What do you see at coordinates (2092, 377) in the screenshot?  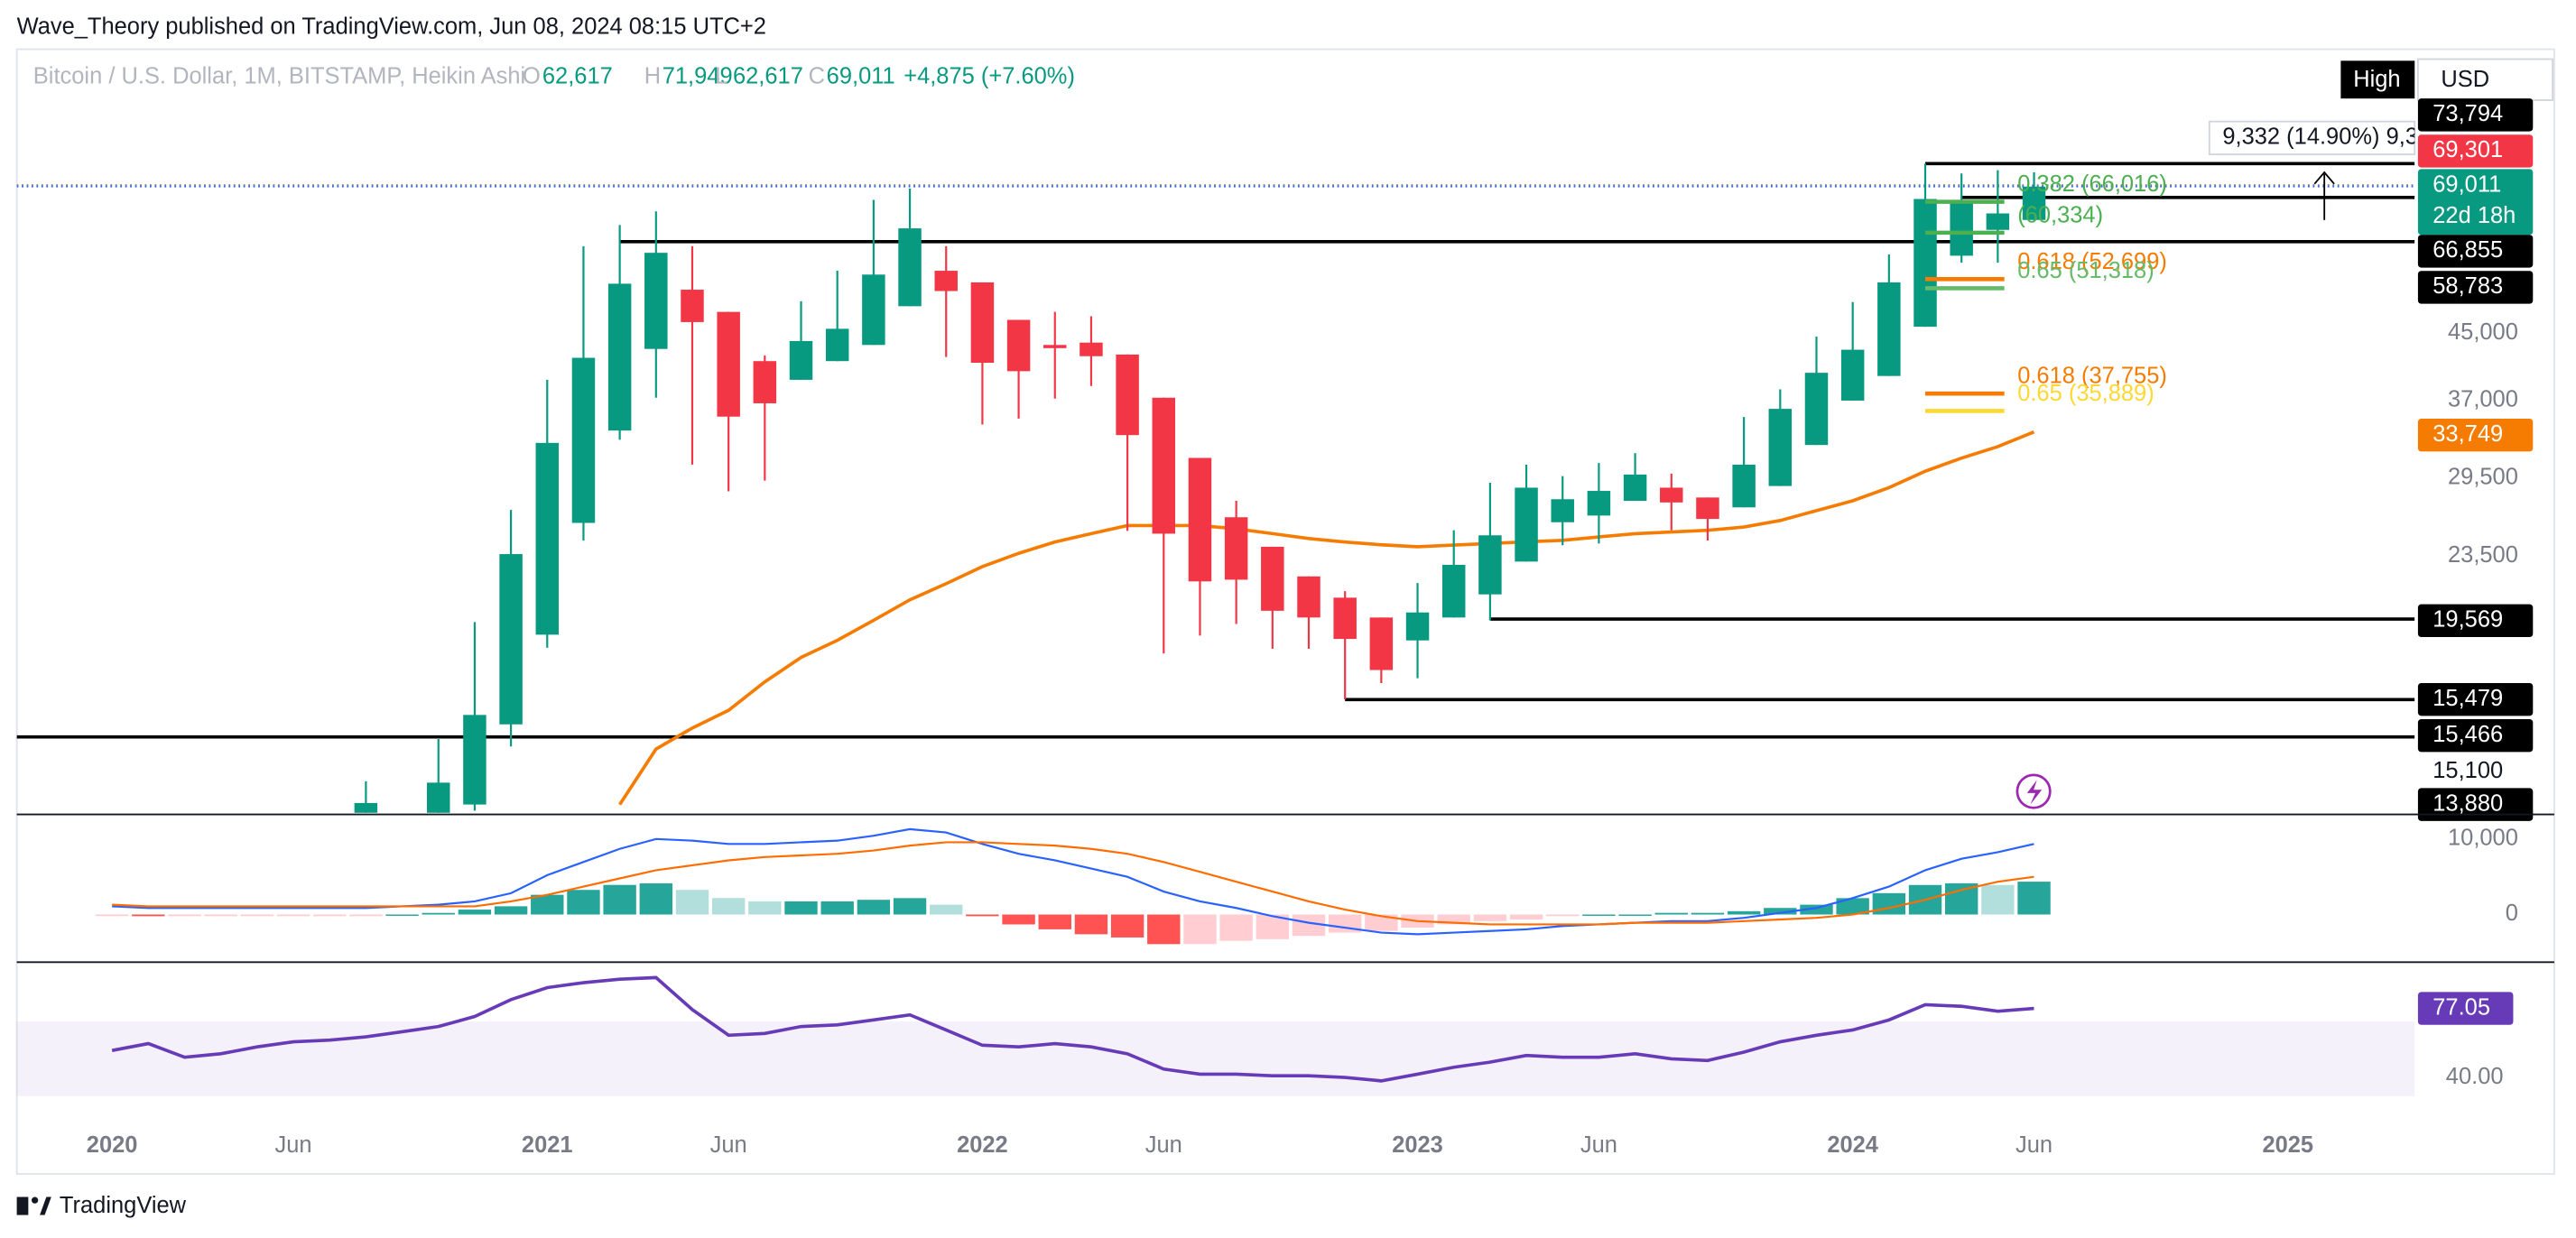 I see `fib-label: 0.618 (37,755)` at bounding box center [2092, 377].